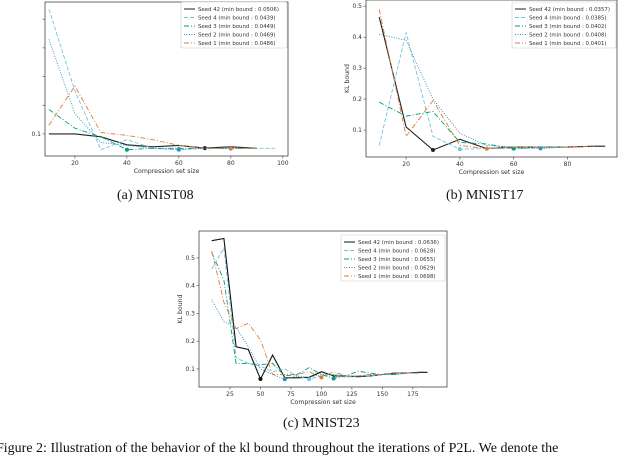 This screenshot has height=457, width=640. Describe the element at coordinates (230, 394) in the screenshot. I see `x-tick-label: 25` at that location.